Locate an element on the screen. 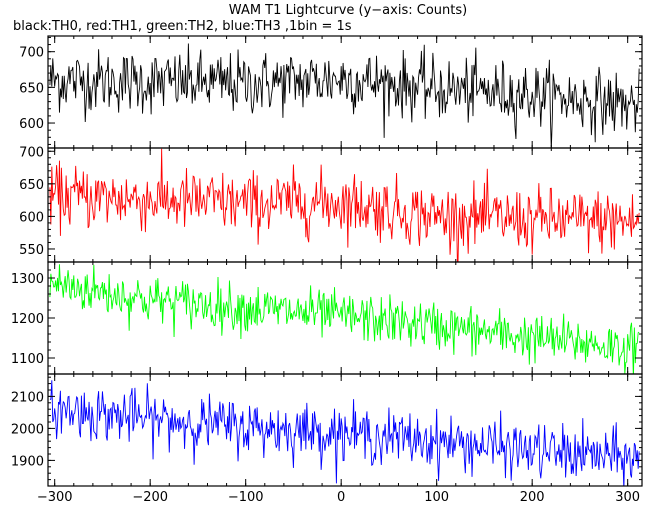 Image resolution: width=651 pixels, height=505 pixels. x-tick-label: −100 is located at coordinates (246, 497).